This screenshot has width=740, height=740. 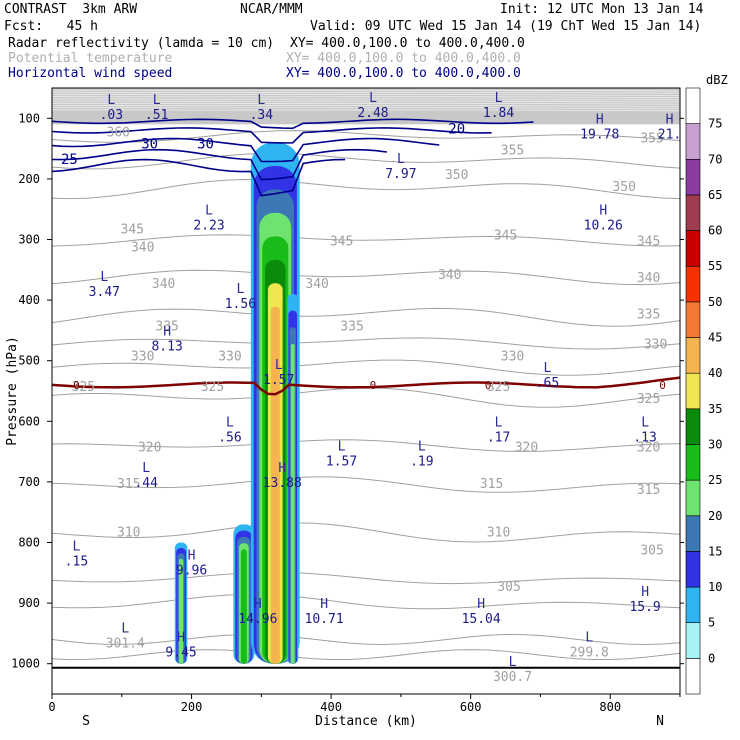 I want to click on marker-value: .17, so click(x=498, y=437).